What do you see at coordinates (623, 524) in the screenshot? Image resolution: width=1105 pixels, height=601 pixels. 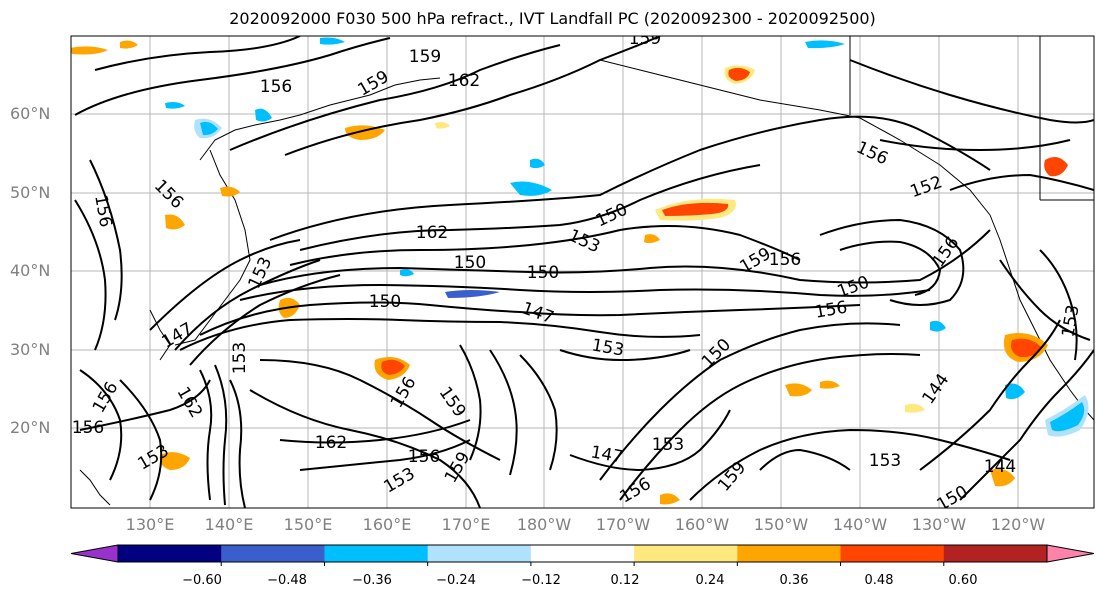 I see `lon-label: 170°W` at bounding box center [623, 524].